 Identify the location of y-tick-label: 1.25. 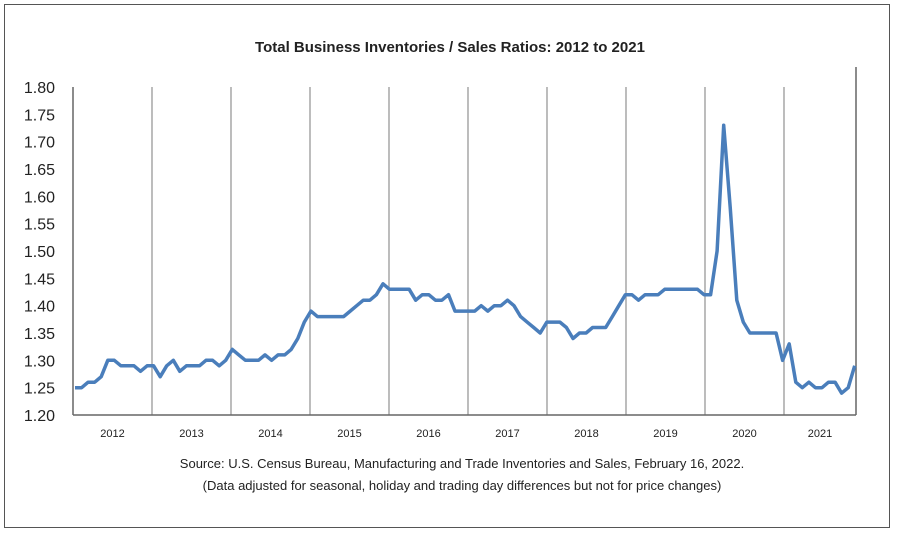
(39, 389).